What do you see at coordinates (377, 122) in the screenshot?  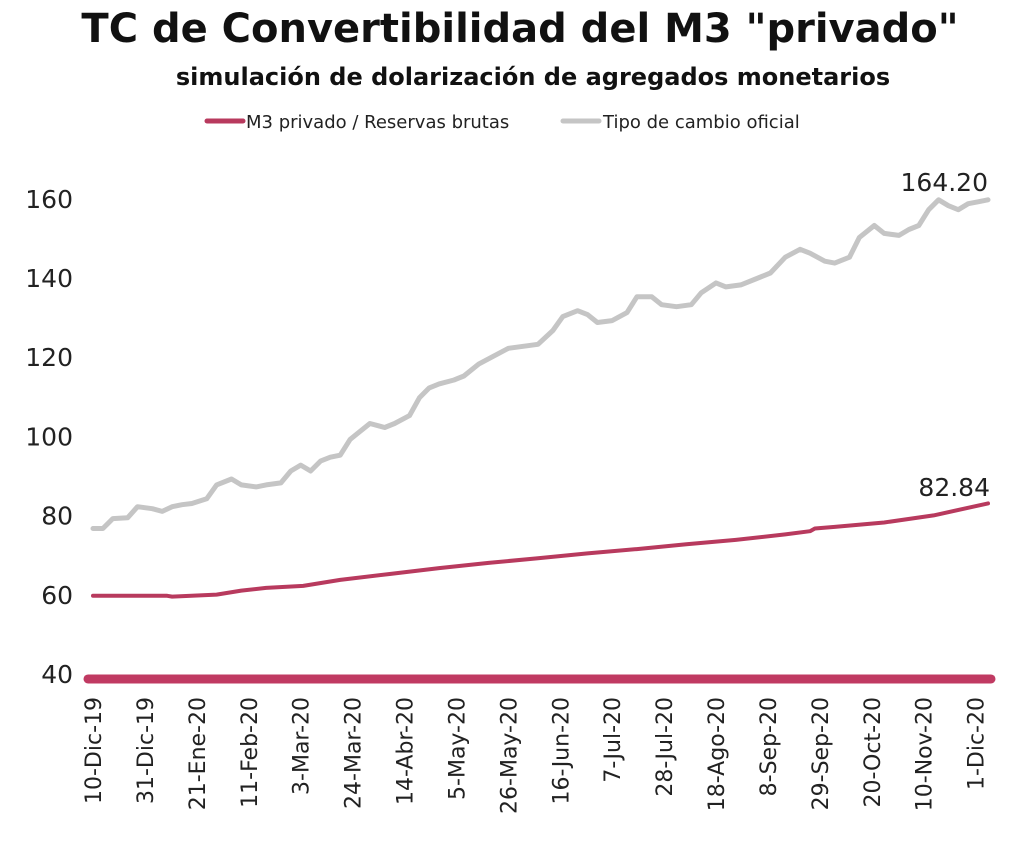 I see `legend-label-m3-privado: M3 privado / Reservas brutas` at bounding box center [377, 122].